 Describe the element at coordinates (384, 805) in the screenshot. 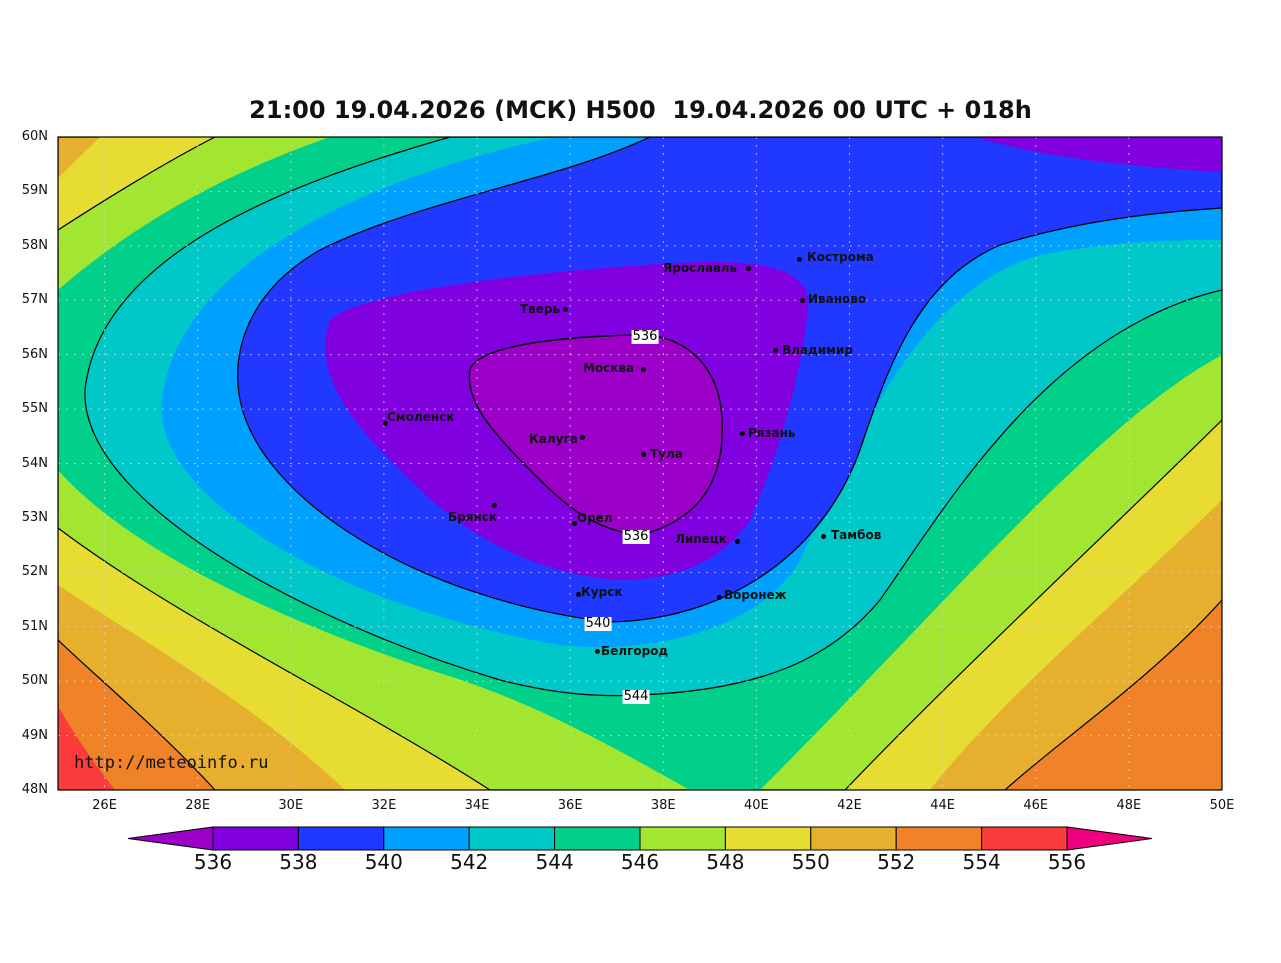

I see `lon-tick-label: 32E` at that location.